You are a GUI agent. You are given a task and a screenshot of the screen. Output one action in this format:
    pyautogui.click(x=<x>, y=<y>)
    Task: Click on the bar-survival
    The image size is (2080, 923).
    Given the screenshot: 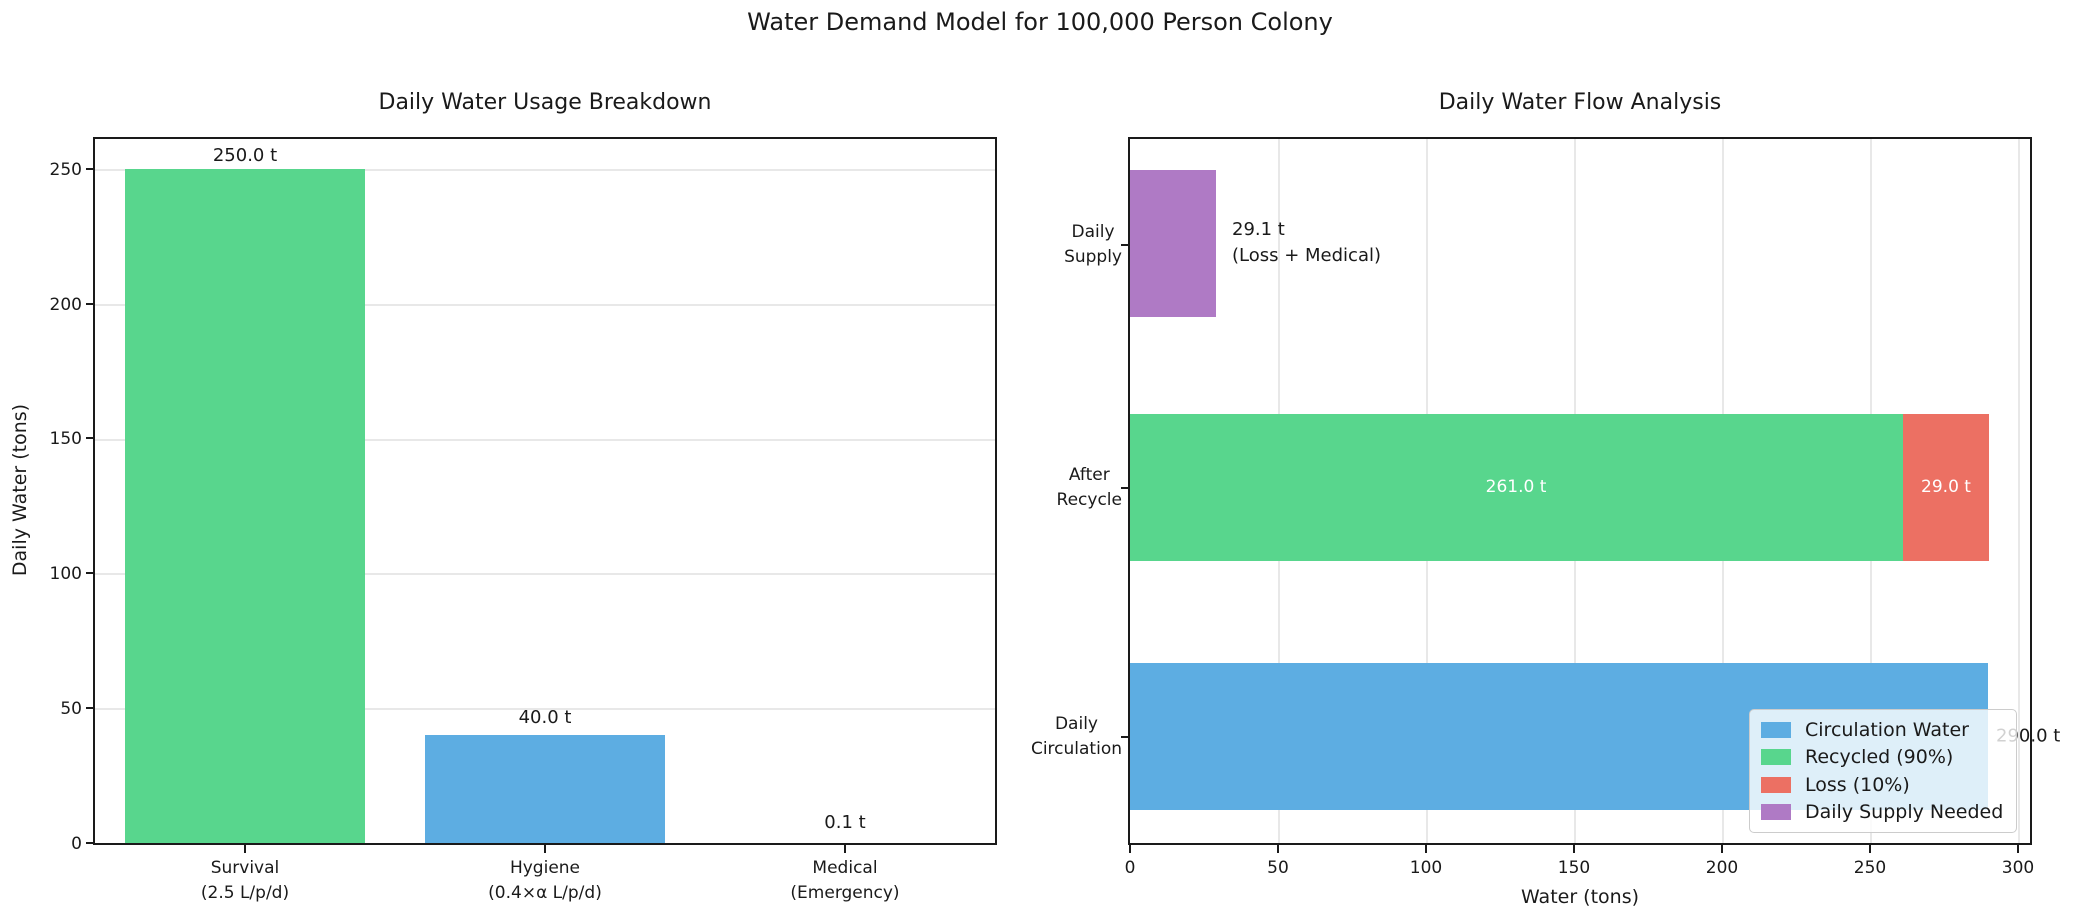 What is the action you would take?
    pyautogui.click(x=245, y=506)
    